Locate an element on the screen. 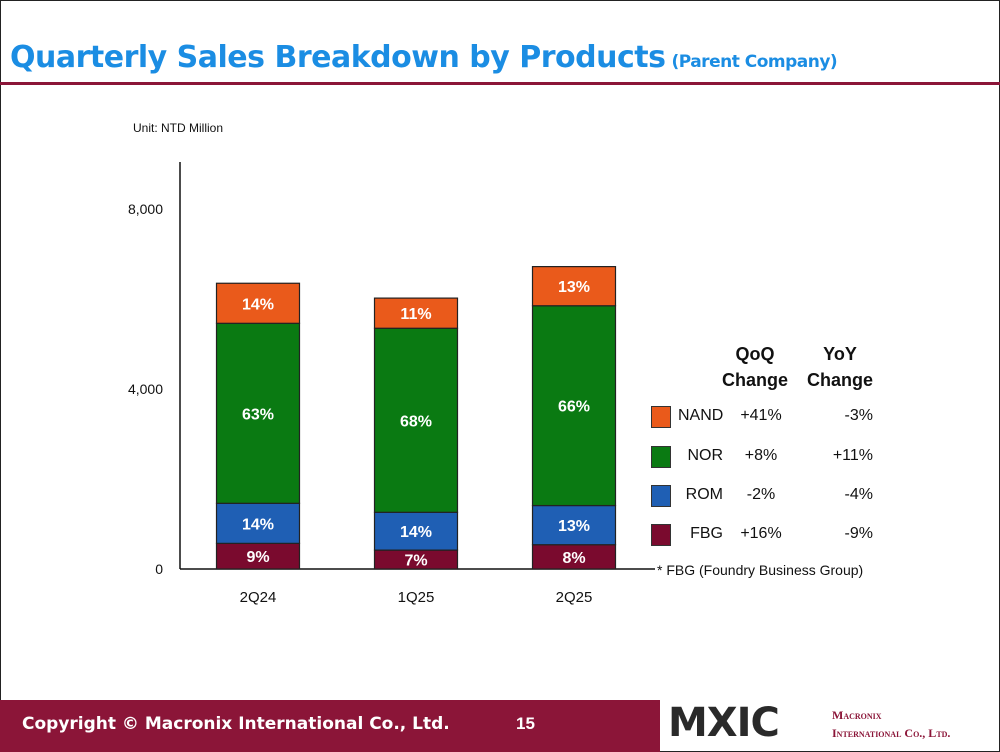 The height and width of the screenshot is (752, 1000). logo-line2: International Co., Ltd. is located at coordinates (891, 733).